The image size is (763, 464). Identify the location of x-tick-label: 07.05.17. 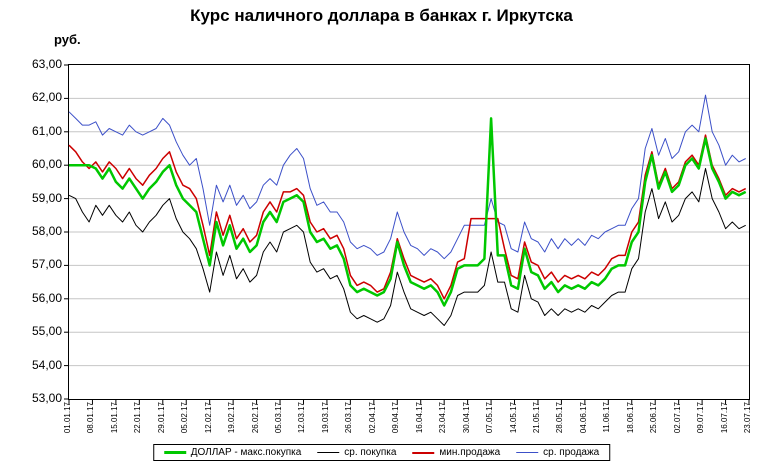
(490, 418).